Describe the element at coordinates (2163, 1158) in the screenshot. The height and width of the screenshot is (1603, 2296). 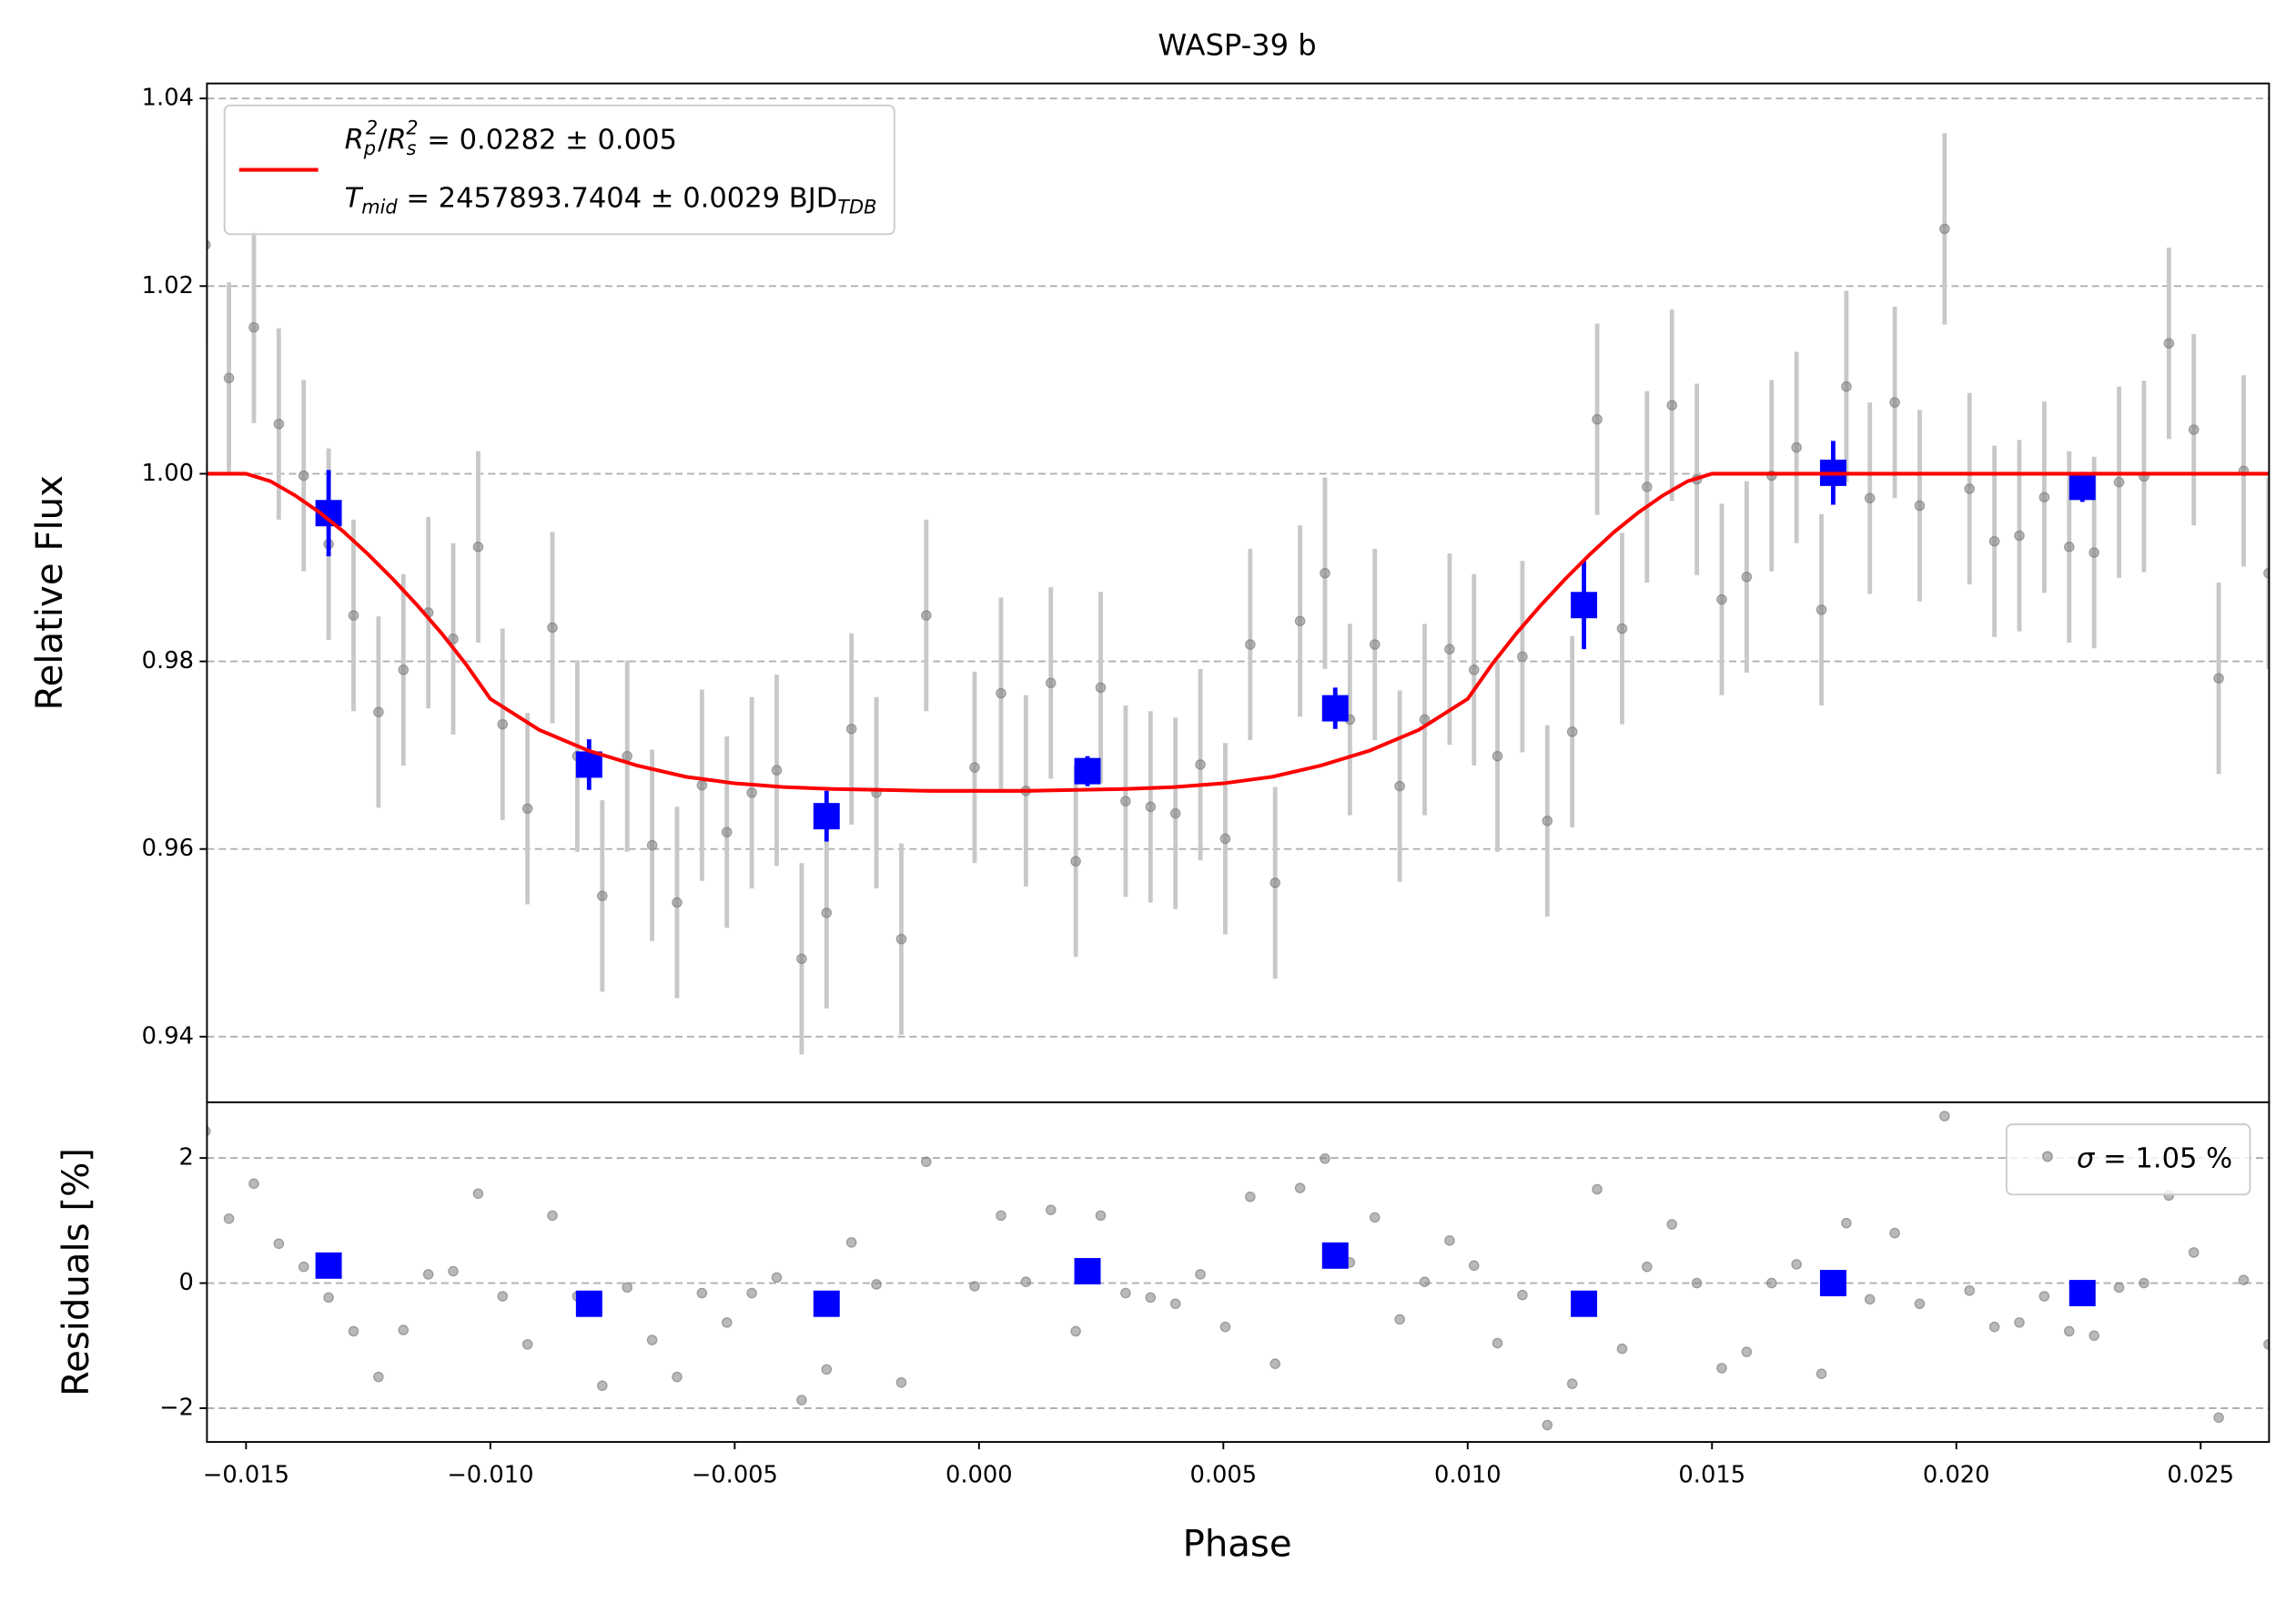
I see `legend-text-part: = 1.05 %` at that location.